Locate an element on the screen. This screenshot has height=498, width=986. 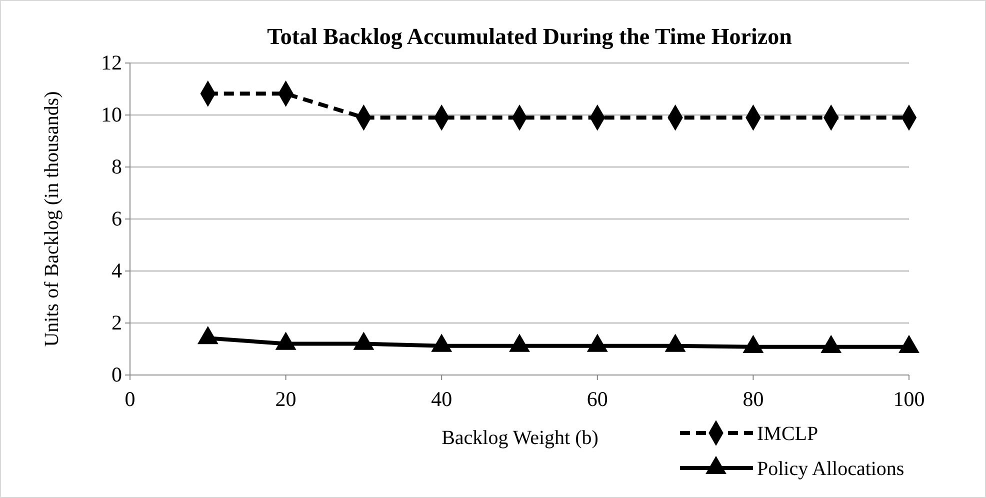
y-tick-label: 2 is located at coordinates (117, 322).